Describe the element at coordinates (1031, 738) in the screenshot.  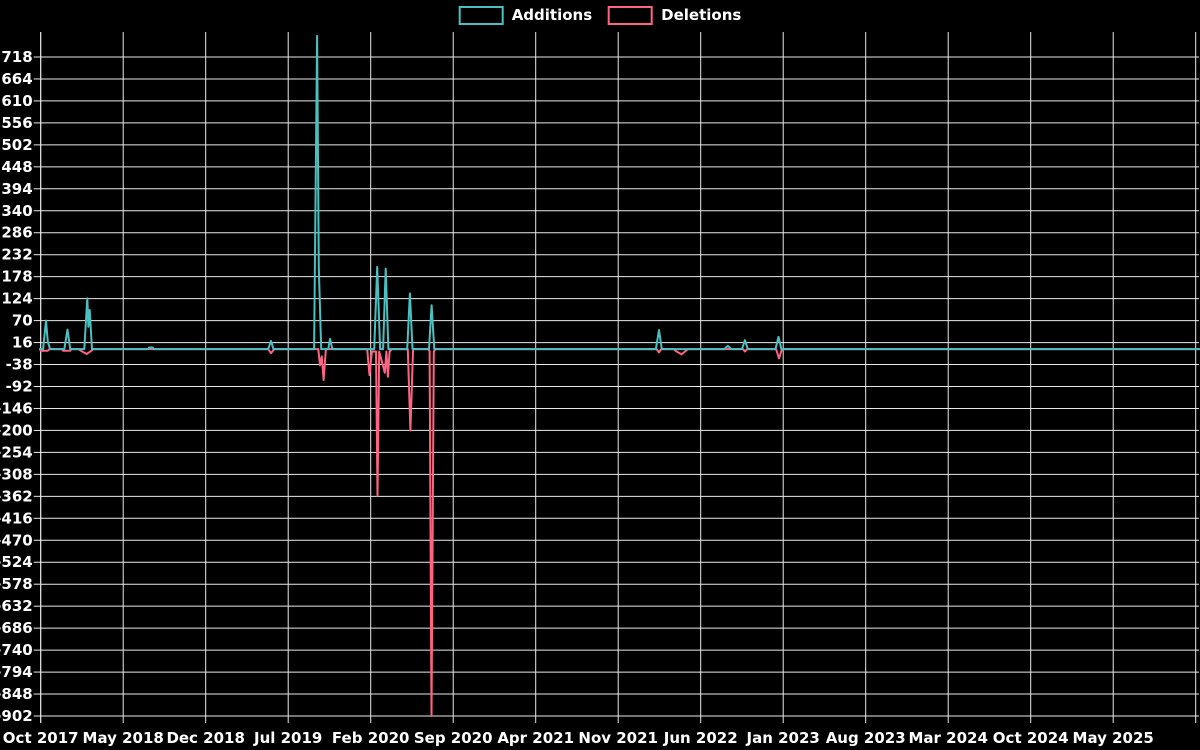
I see `x-tick-label: Oct 2024` at that location.